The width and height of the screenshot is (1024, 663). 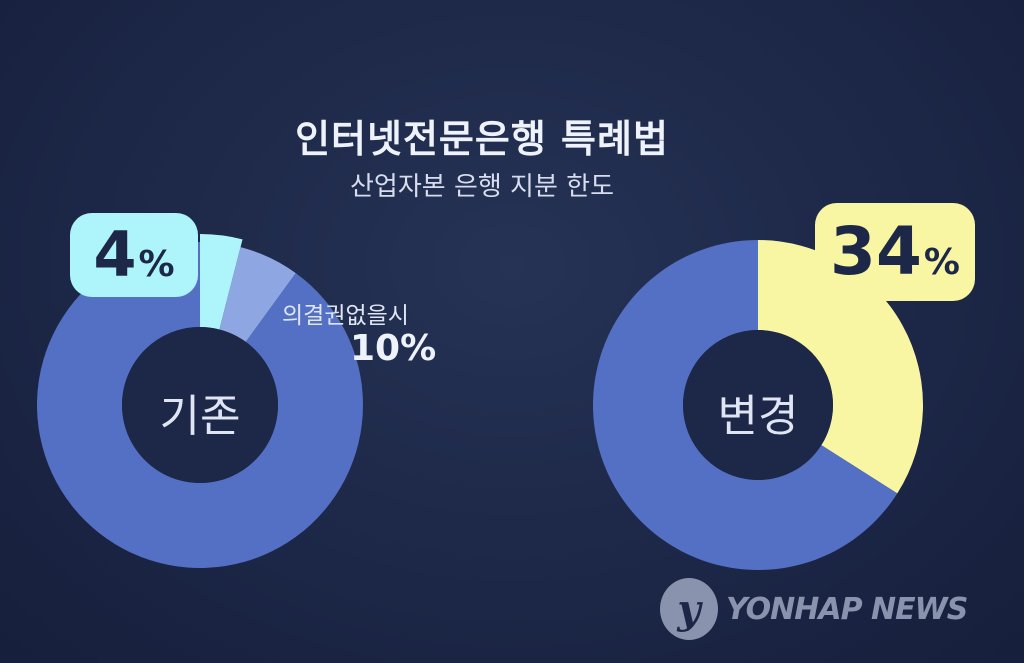 I want to click on center-label-left: 기존, so click(x=200, y=416).